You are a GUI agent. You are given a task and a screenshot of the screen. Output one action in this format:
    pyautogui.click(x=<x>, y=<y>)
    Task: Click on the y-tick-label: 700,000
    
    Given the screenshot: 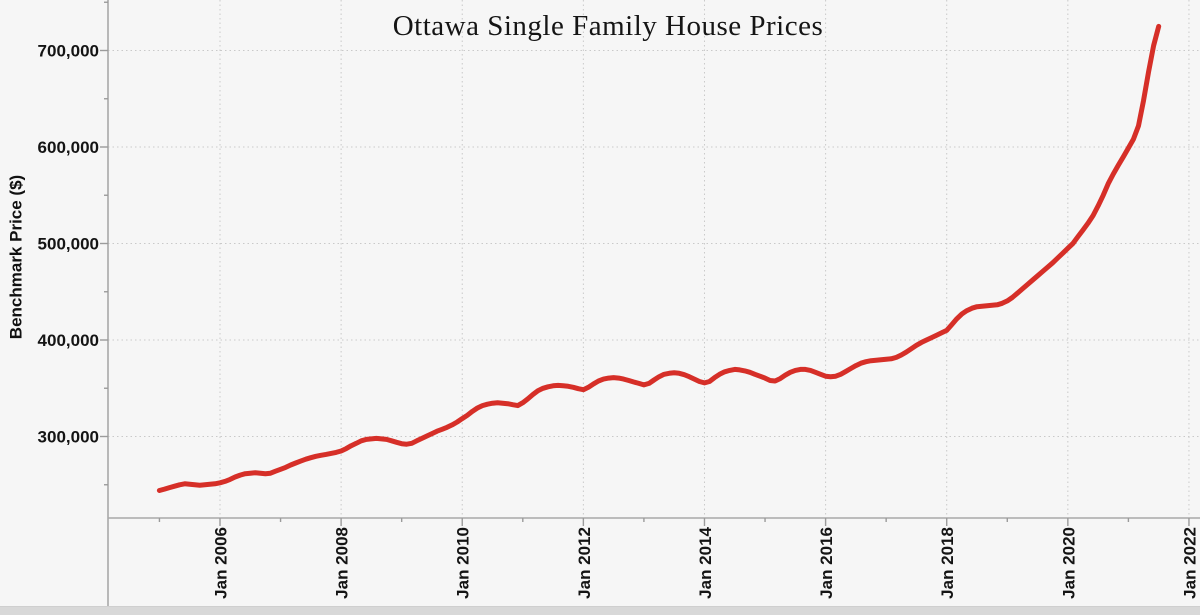 What is the action you would take?
    pyautogui.click(x=68, y=51)
    